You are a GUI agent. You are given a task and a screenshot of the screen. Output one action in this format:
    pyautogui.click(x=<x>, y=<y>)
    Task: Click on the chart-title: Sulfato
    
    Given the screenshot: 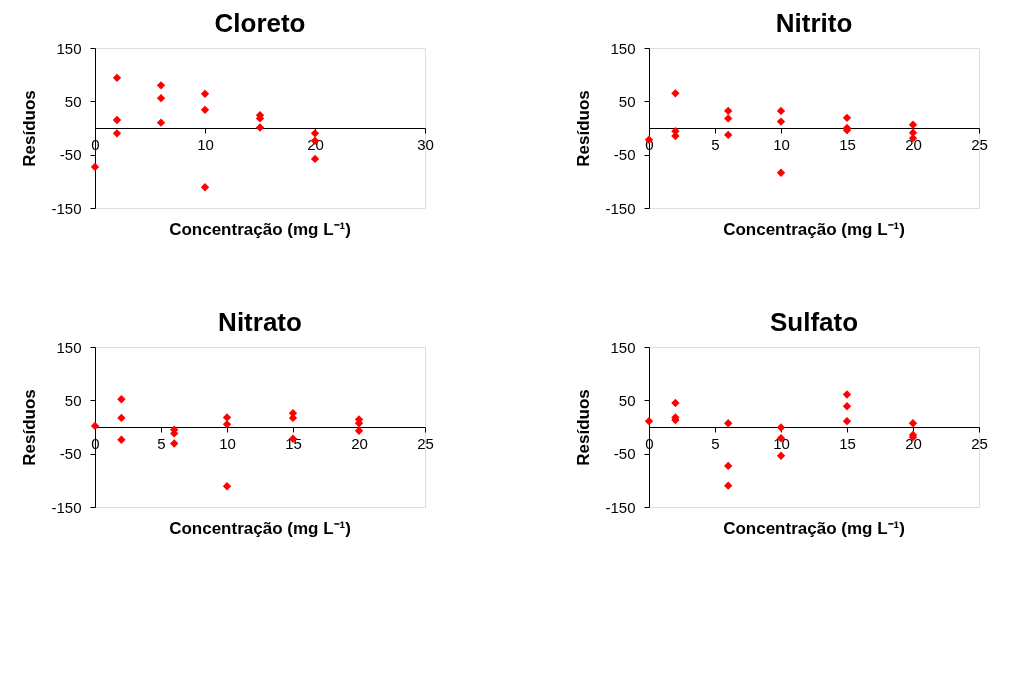 What is the action you would take?
    pyautogui.click(x=814, y=322)
    